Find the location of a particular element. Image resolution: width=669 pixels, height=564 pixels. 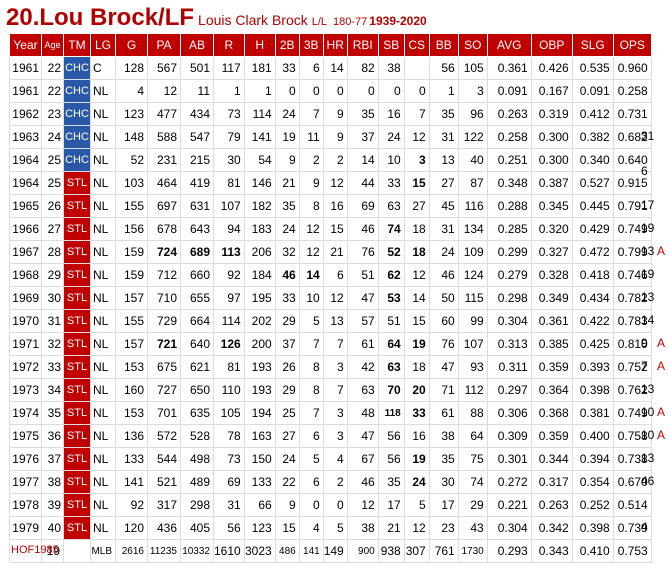

cell-hr: 2 is located at coordinates (335, 160).